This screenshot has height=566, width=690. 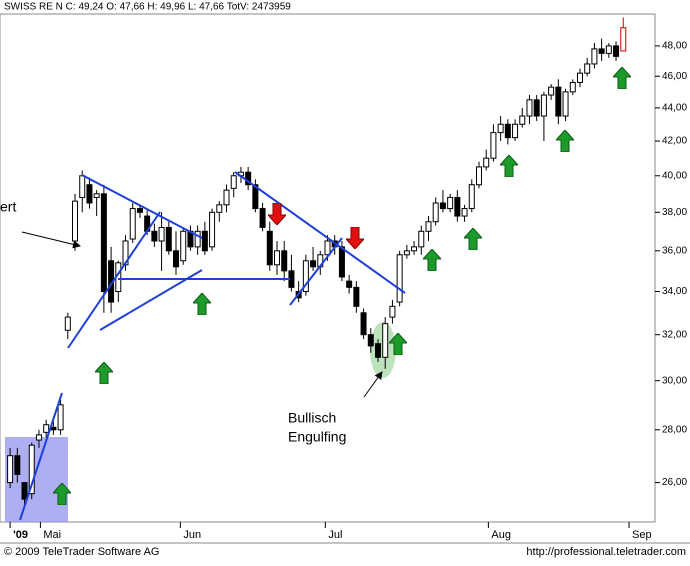 What do you see at coordinates (606, 552) in the screenshot?
I see `footer-right: http://professional.teletrader.com` at bounding box center [606, 552].